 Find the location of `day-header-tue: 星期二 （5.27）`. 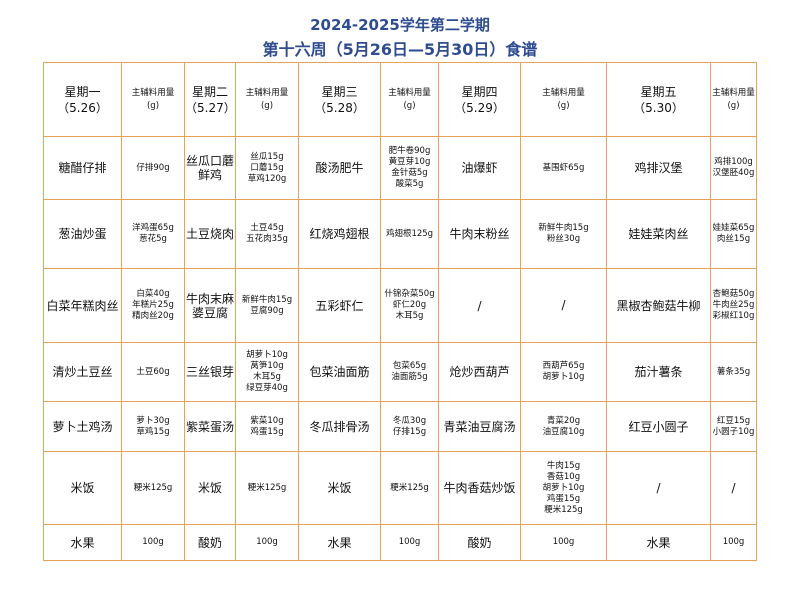

day-header-tue: 星期二 （5.27） is located at coordinates (210, 99).